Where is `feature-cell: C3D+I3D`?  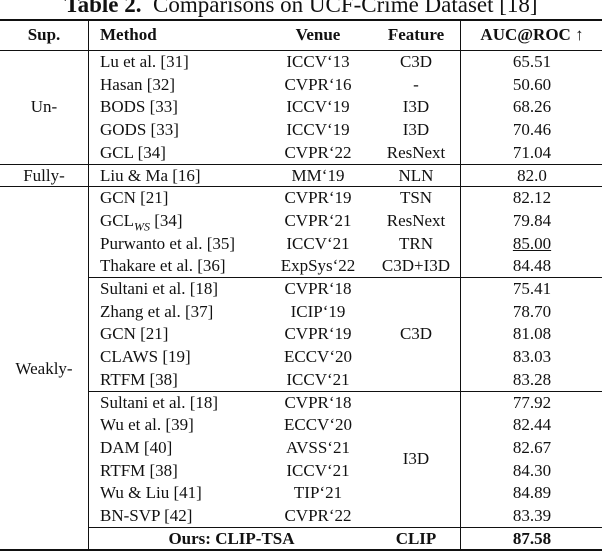
feature-cell: C3D+I3D is located at coordinates (416, 266).